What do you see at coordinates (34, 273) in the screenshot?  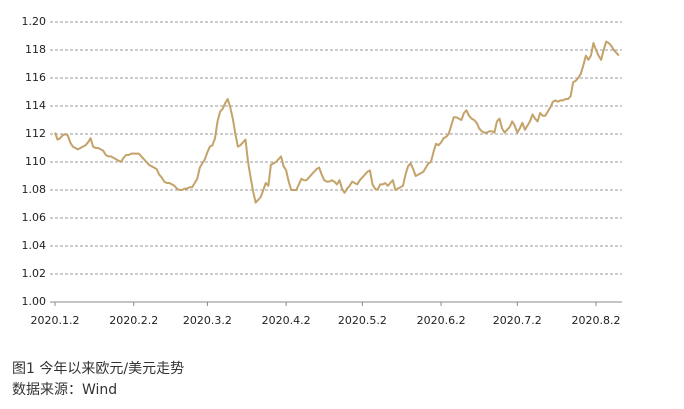 I see `y-tick-label: 1.02` at bounding box center [34, 273].